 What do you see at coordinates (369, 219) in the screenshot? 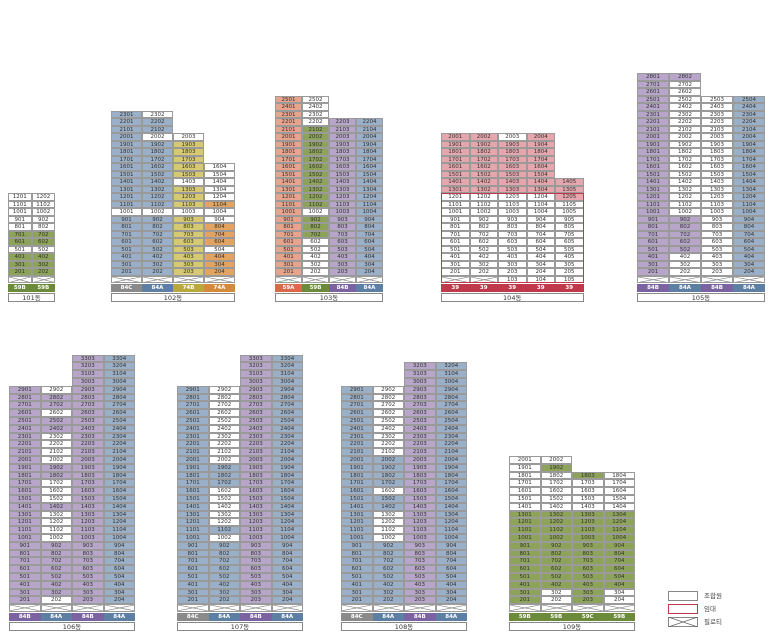
I see `unit-number: 904` at bounding box center [369, 219].